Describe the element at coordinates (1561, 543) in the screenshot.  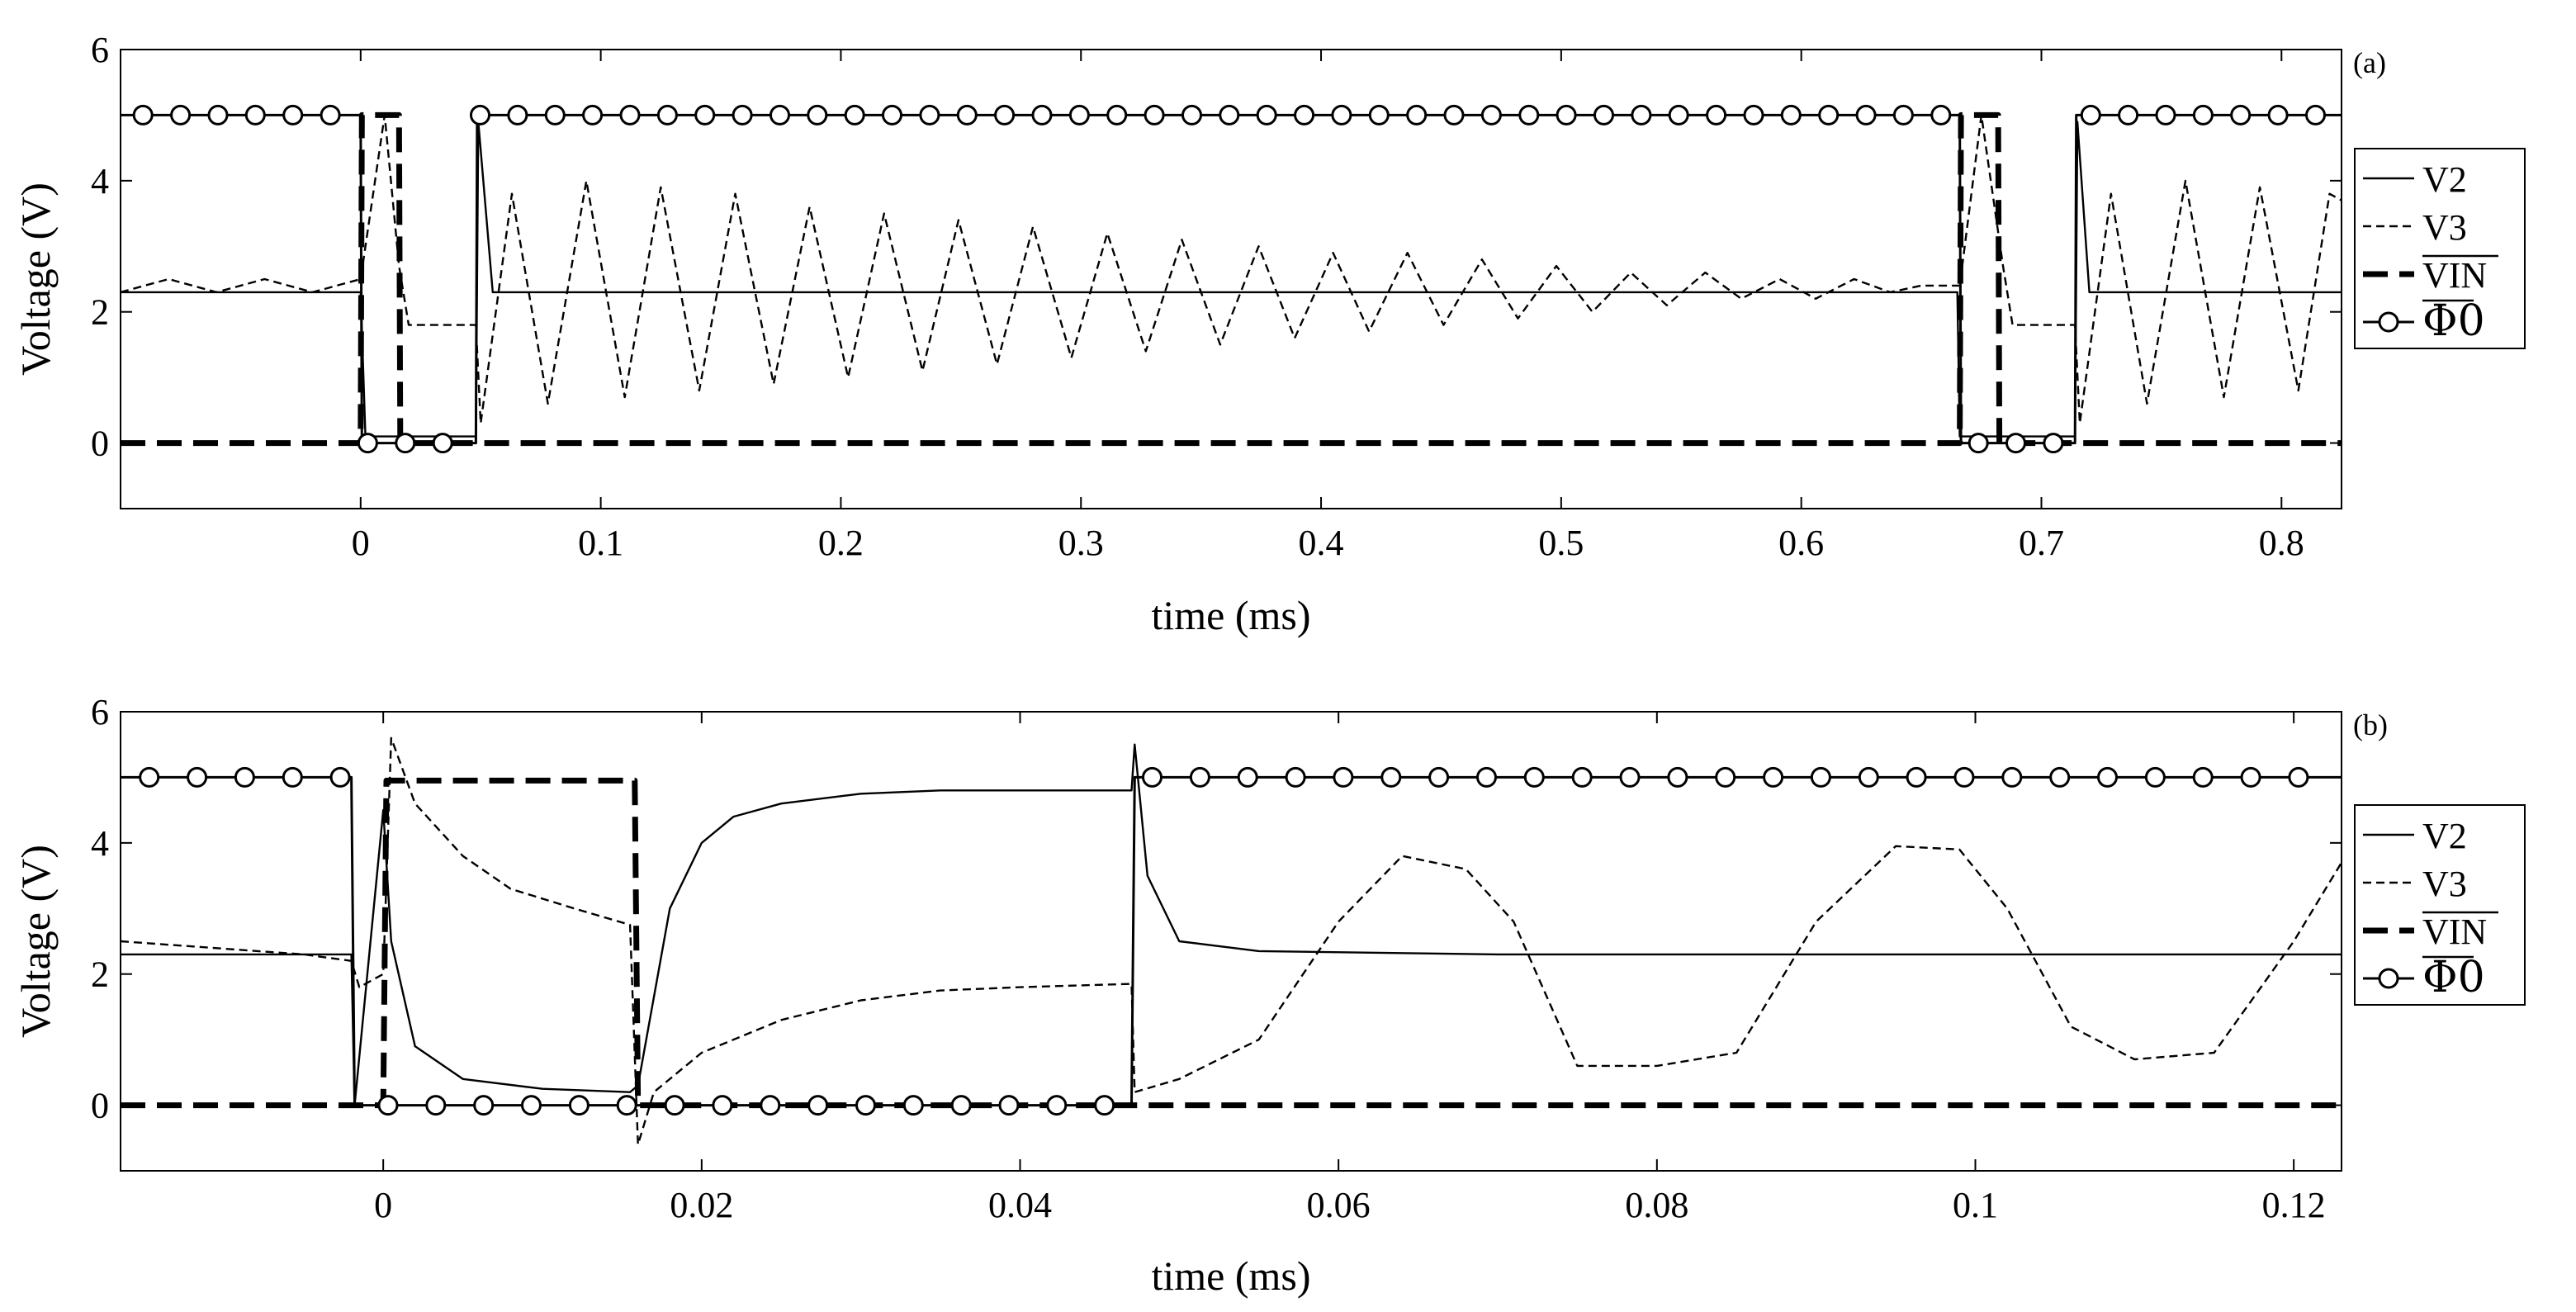
I see `x-tick-label-a: 0.5` at that location.